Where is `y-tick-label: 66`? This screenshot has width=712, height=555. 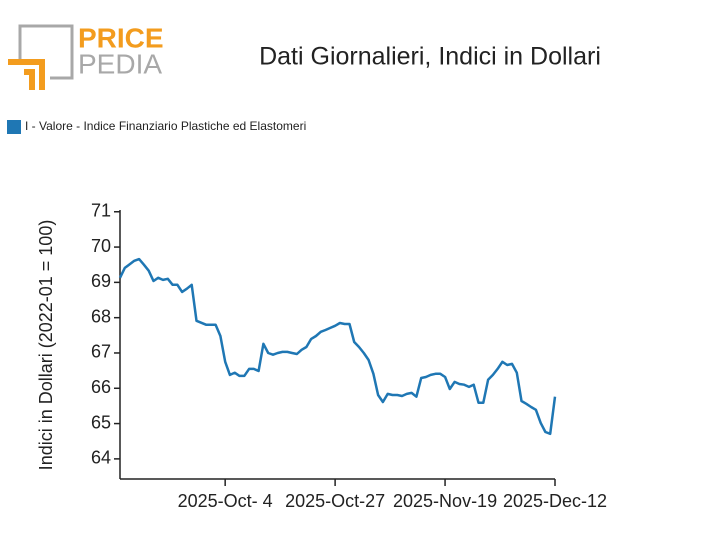 y-tick-label: 66 is located at coordinates (101, 387).